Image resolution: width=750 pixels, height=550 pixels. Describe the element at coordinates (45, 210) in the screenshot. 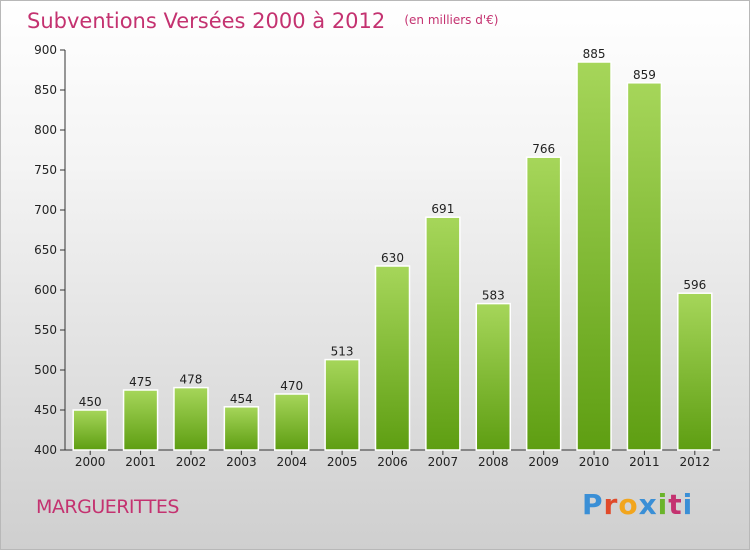

I see `y-tick-label: 700` at that location.